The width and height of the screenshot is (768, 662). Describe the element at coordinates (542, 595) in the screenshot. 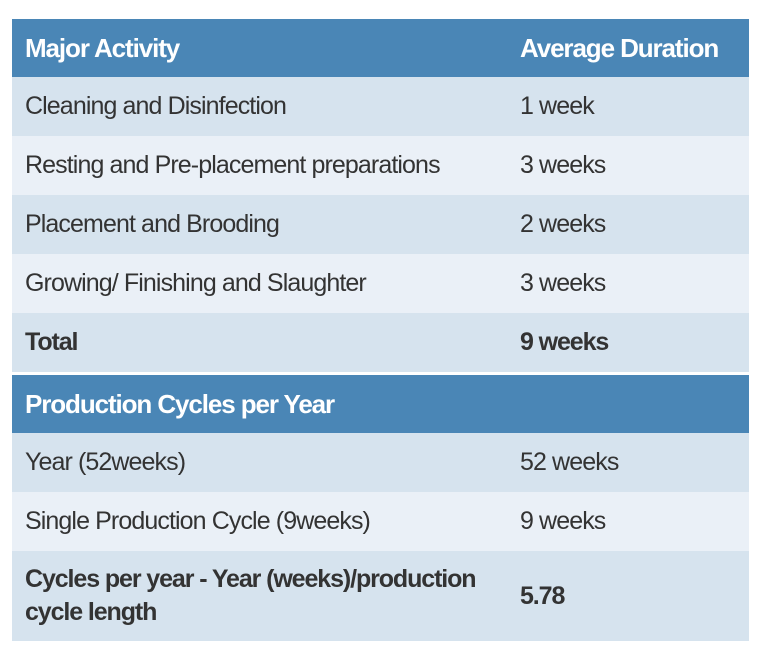

I see `cycles-per-year-value: 5.78` at that location.